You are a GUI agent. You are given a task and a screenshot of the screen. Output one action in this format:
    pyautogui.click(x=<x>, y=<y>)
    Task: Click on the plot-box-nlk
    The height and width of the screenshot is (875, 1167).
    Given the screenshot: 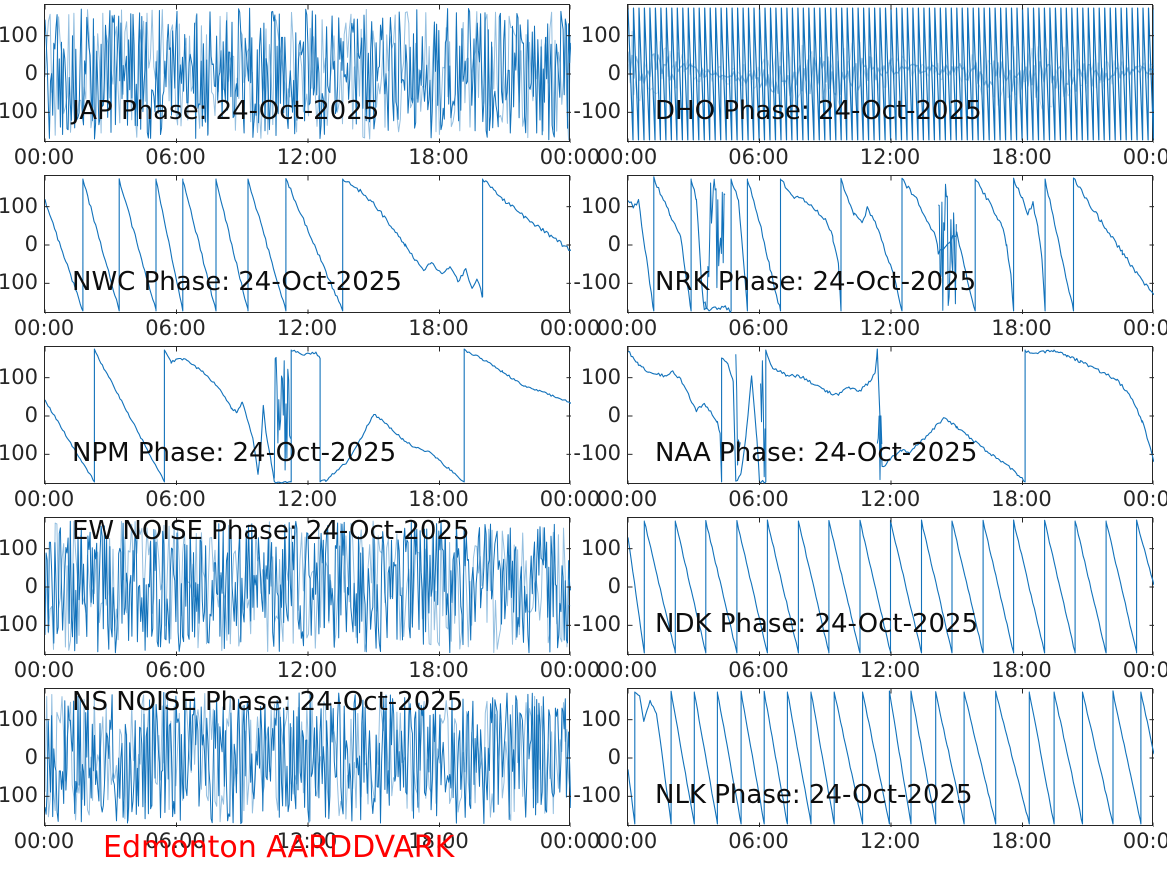 What is the action you would take?
    pyautogui.click(x=890, y=757)
    